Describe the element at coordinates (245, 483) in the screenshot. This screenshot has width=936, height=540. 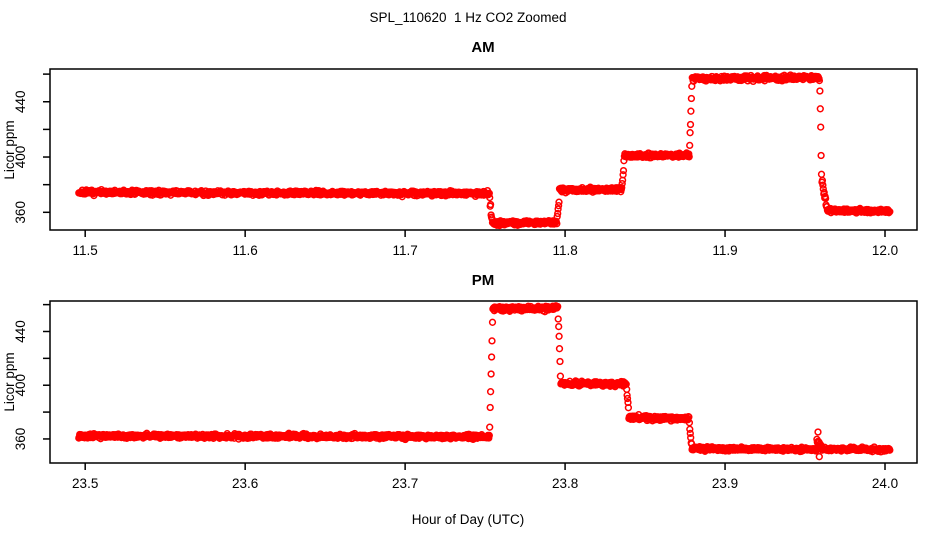
I see `x-tick-label: 23.6` at that location.